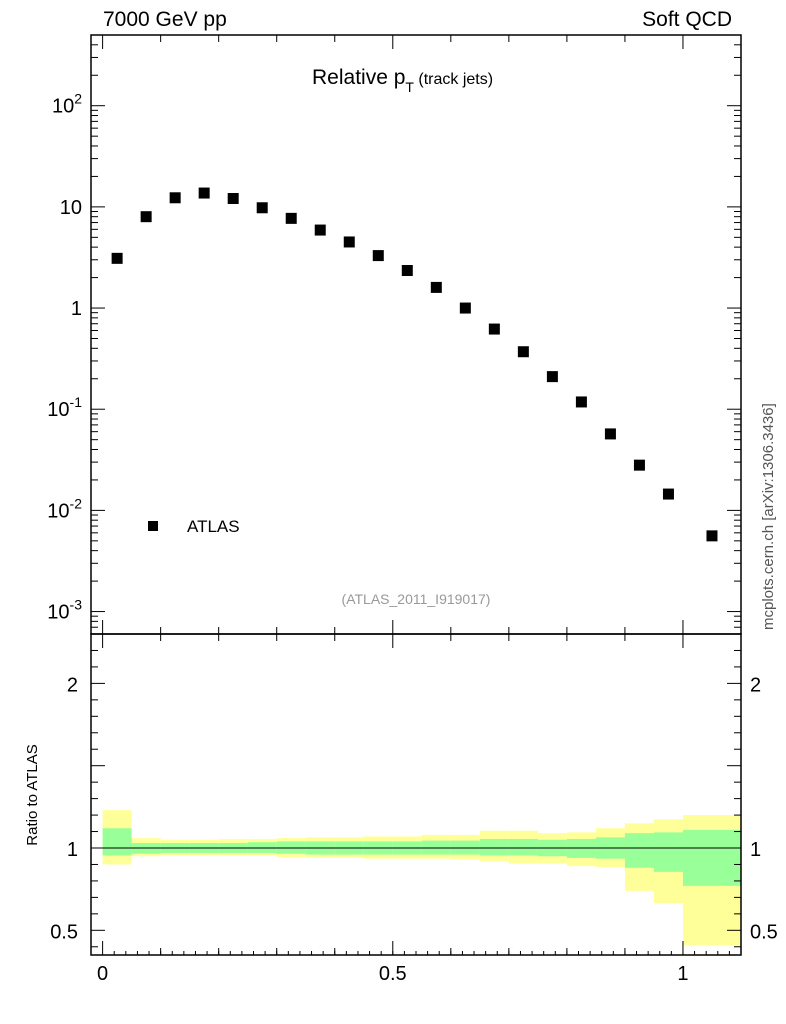 Image resolution: width=786 pixels, height=1024 pixels. What do you see at coordinates (755, 685) in the screenshot?
I see `ratio-y-tick-label-right: 2` at bounding box center [755, 685].